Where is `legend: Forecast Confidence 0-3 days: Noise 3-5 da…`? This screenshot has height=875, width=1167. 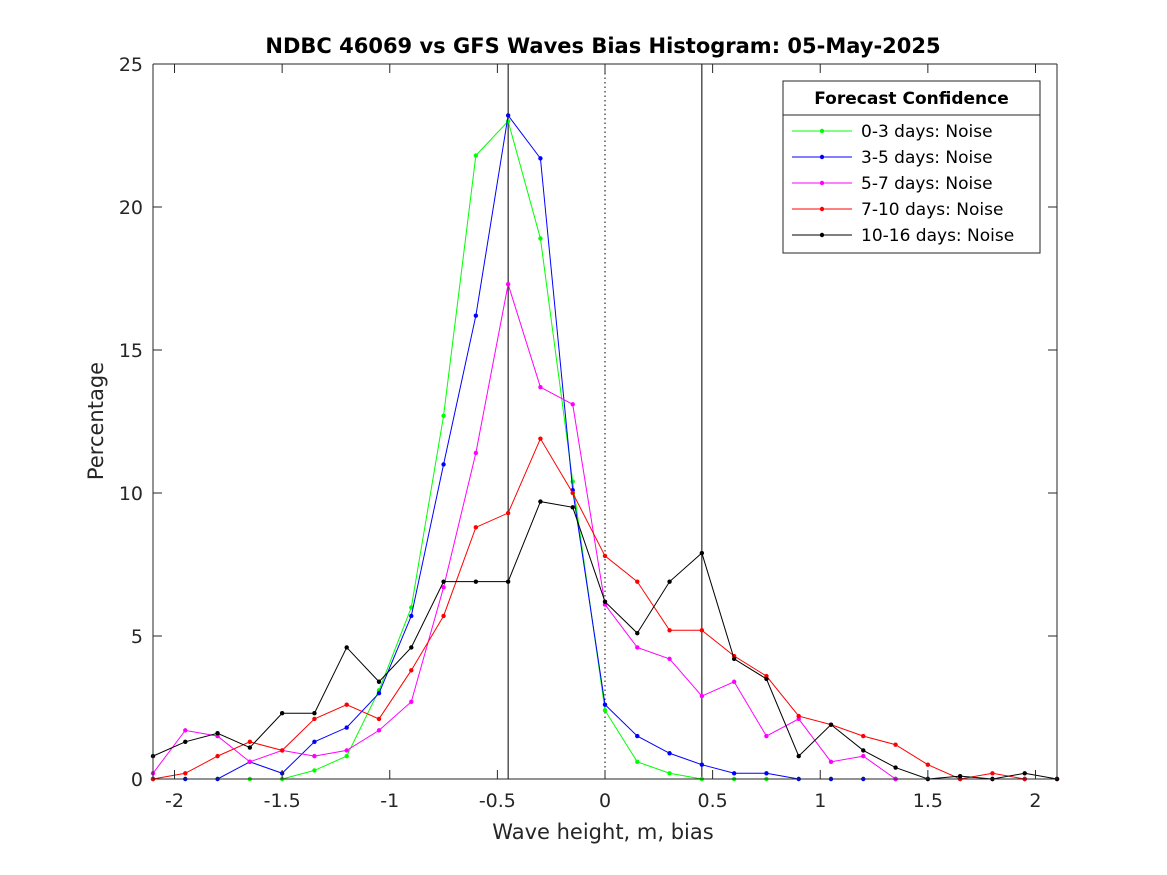 legend: Forecast Confidence 0-3 days: Noise 3-5 da… is located at coordinates (911, 167).